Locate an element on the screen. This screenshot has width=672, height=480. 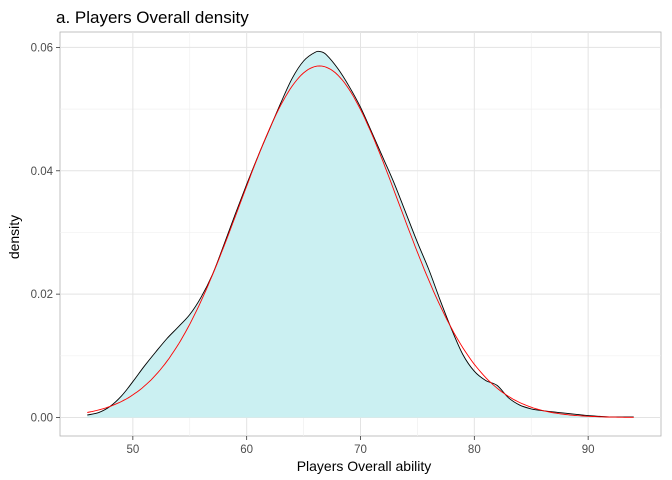
y-tick-label: 0.02 is located at coordinates (42, 295).